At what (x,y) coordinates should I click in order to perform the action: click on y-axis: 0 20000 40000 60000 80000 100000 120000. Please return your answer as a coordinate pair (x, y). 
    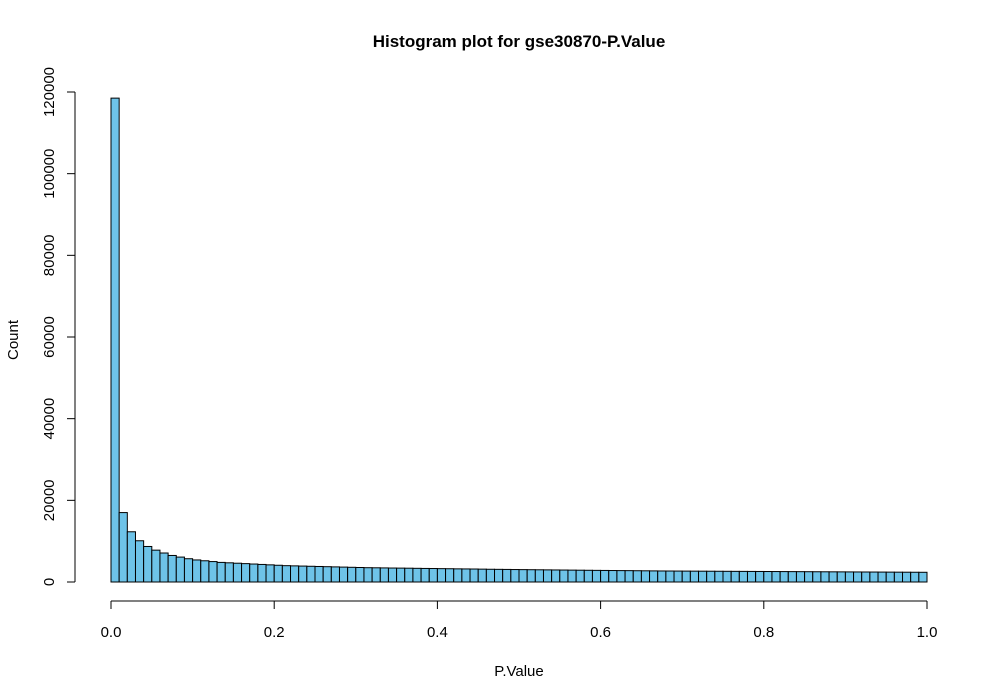
    Looking at the image, I should click on (58, 326).